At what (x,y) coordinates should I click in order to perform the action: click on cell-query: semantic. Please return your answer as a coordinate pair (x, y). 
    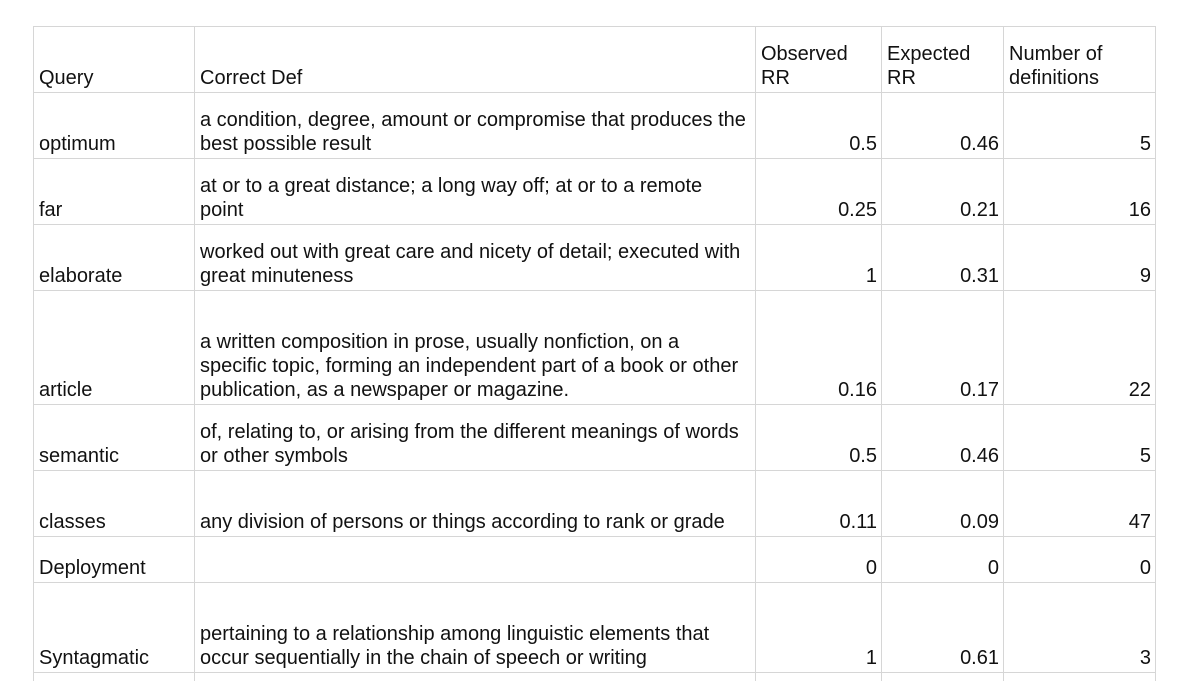
    Looking at the image, I should click on (114, 438).